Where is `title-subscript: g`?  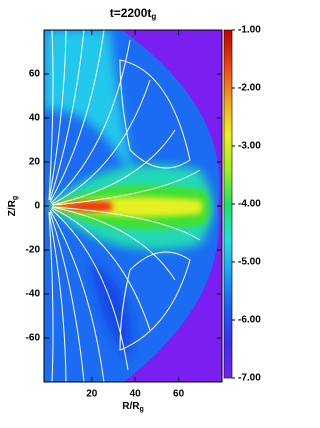
title-subscript: g is located at coordinates (153, 16).